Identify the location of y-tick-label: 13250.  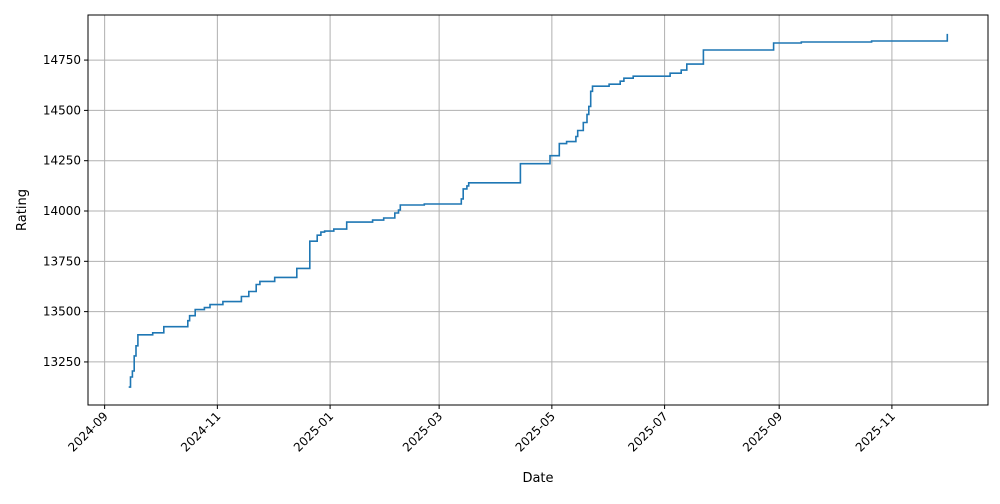
(62, 362).